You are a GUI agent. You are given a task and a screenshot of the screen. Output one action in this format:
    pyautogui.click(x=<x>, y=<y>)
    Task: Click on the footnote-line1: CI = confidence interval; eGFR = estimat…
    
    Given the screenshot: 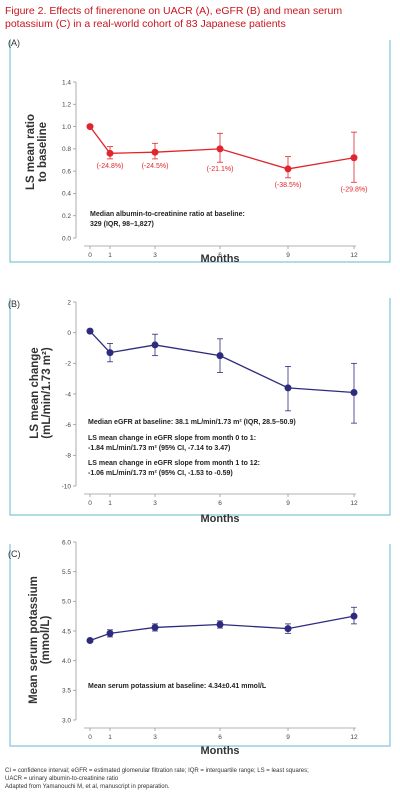 What is the action you would take?
    pyautogui.click(x=157, y=771)
    